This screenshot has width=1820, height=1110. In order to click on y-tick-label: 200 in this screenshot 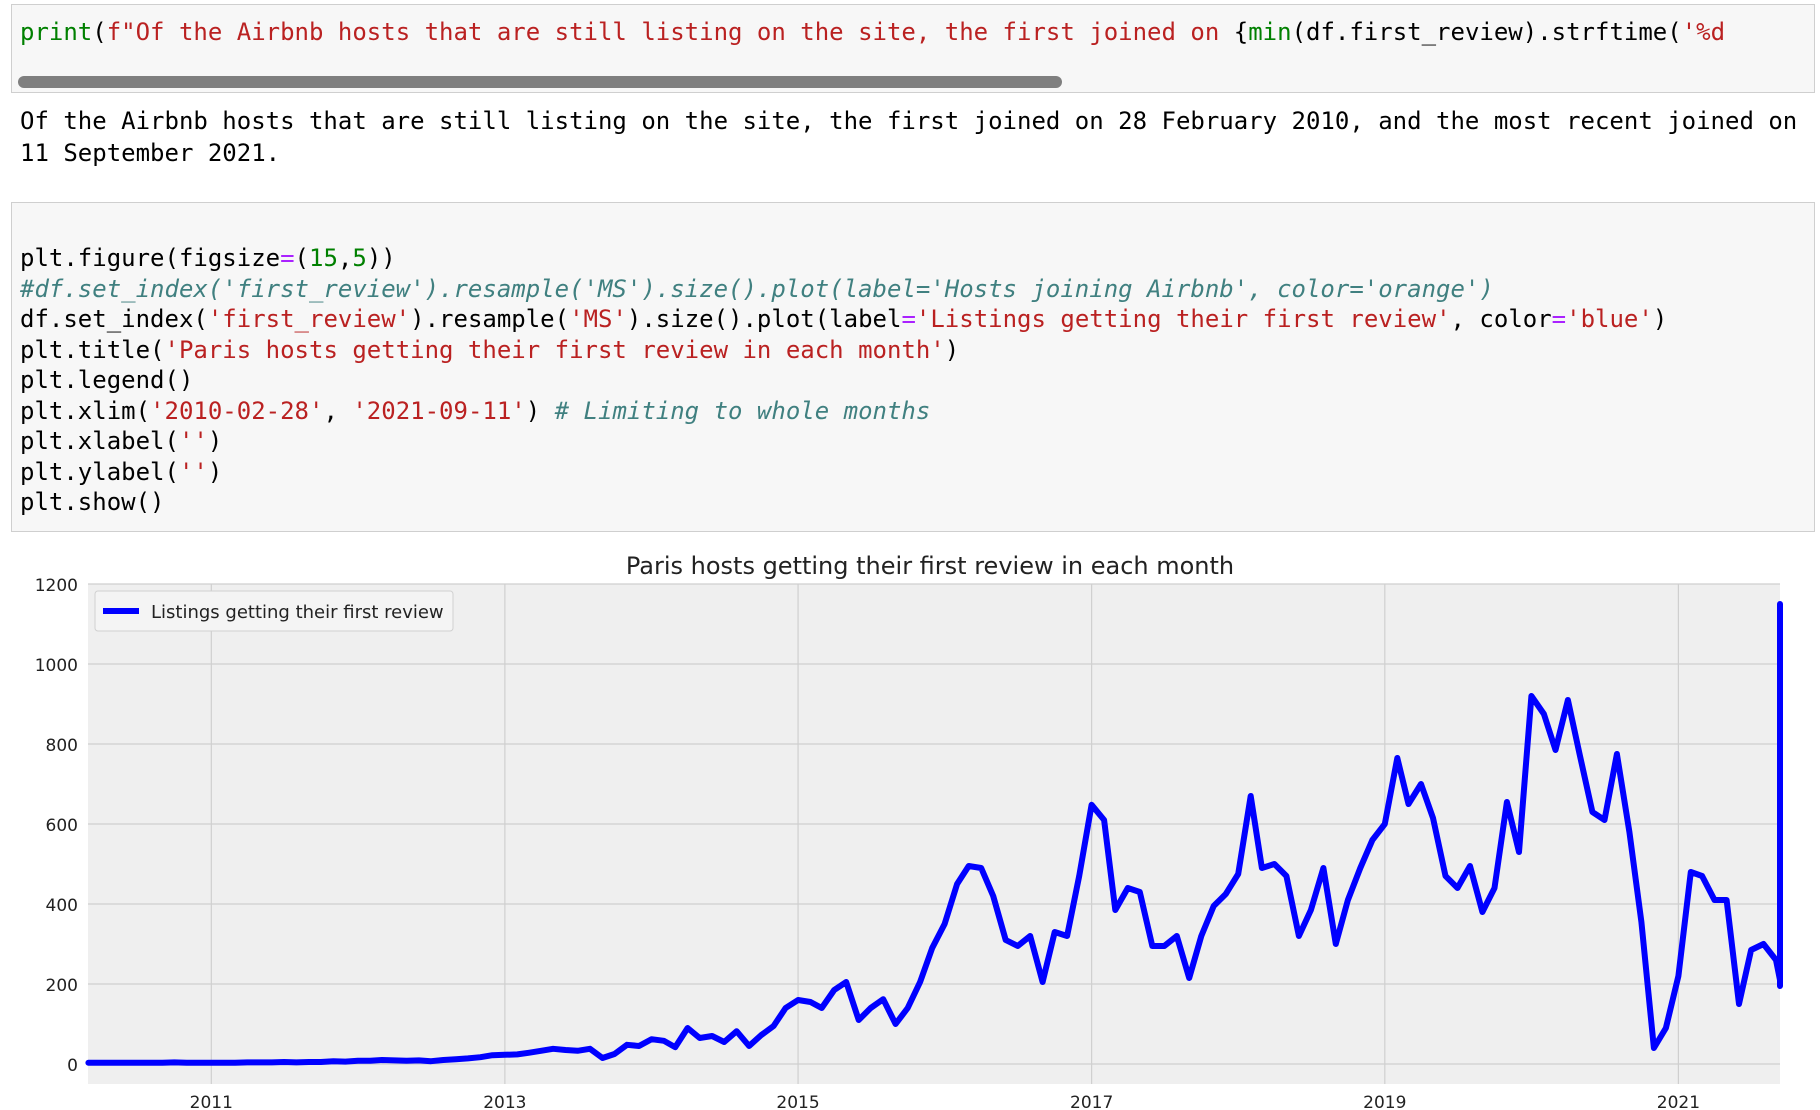, I will do `click(62, 986)`.